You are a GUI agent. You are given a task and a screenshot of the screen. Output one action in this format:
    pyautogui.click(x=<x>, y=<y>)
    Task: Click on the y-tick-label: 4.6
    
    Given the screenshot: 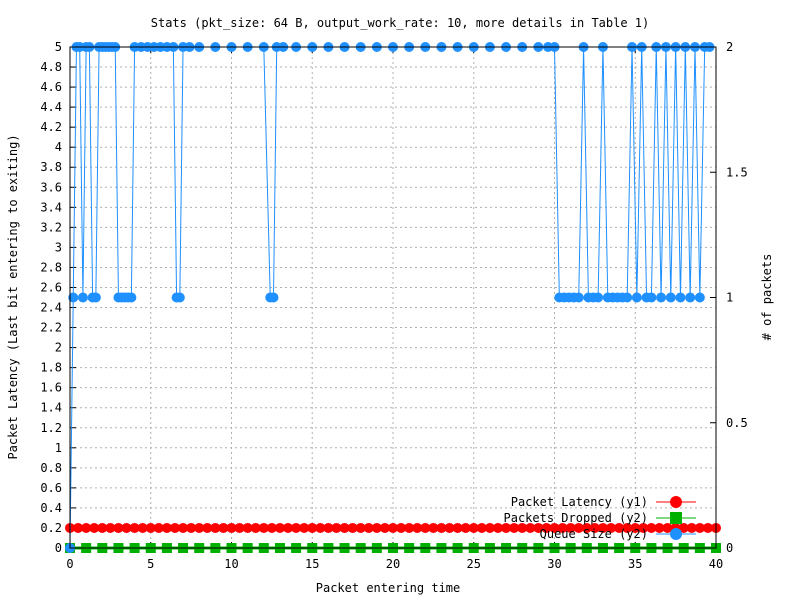 What is the action you would take?
    pyautogui.click(x=51, y=87)
    